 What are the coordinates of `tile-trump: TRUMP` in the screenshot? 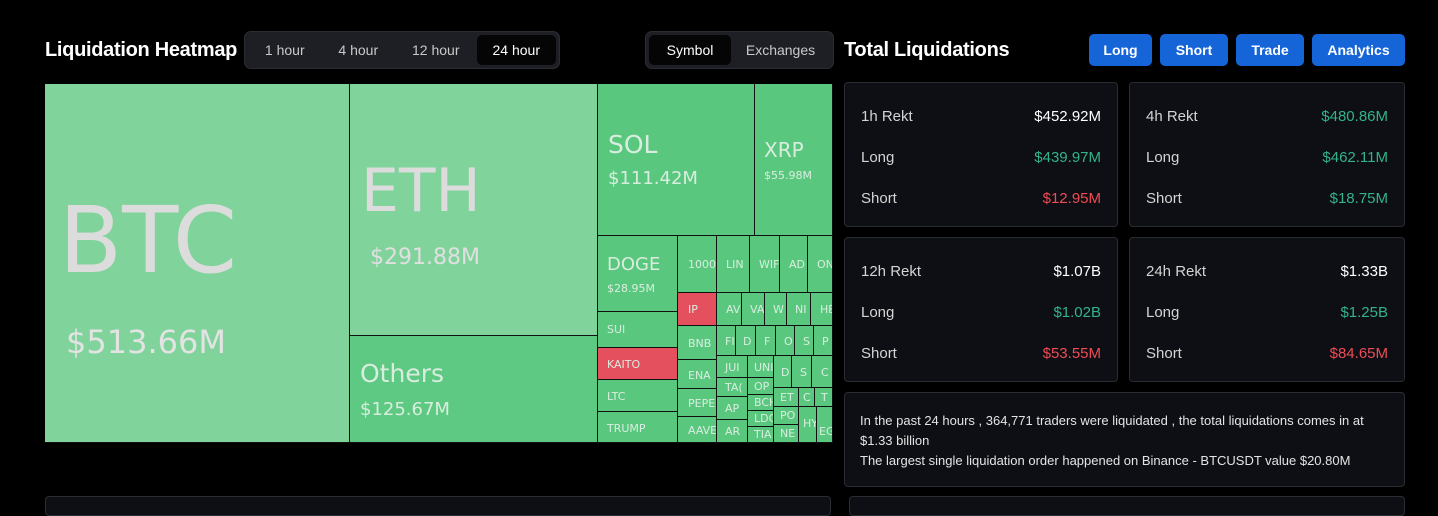 It's located at (638, 427).